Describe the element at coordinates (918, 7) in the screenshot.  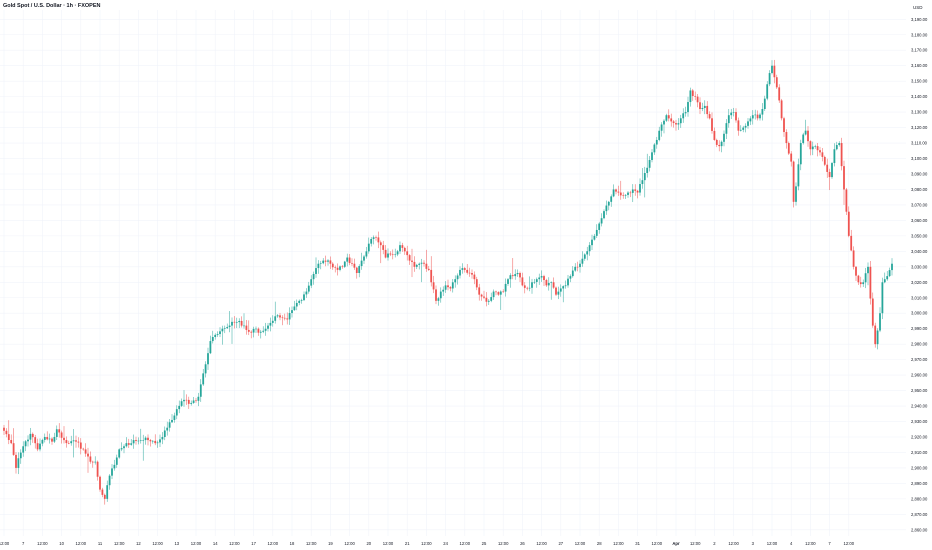
I see `currency-label: USD` at that location.